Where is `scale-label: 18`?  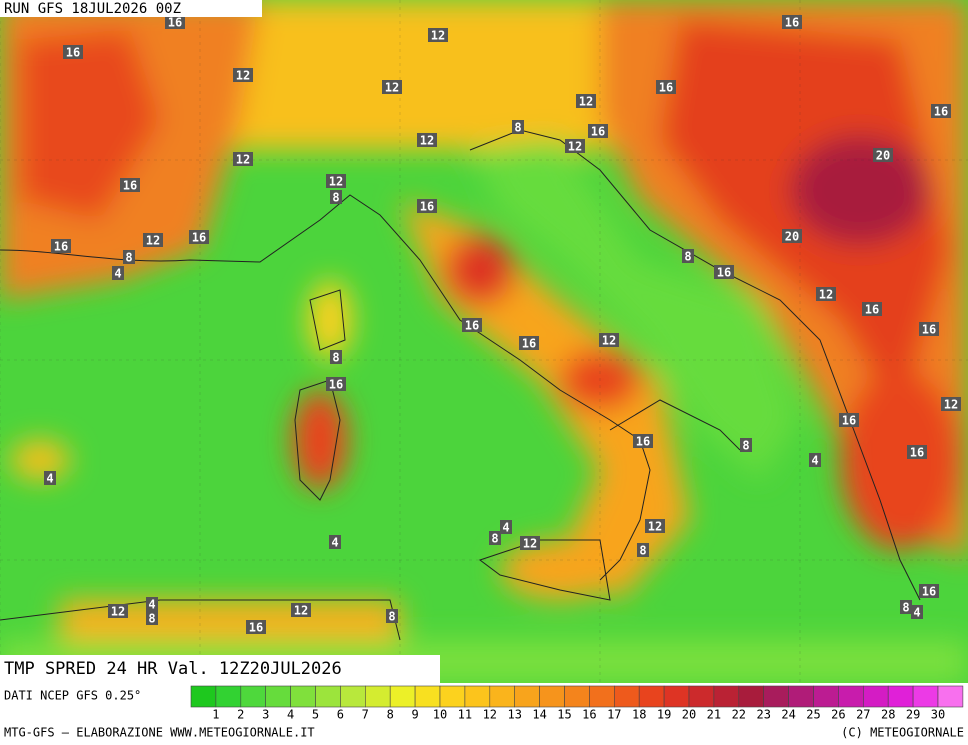 scale-label: 18 is located at coordinates (639, 715).